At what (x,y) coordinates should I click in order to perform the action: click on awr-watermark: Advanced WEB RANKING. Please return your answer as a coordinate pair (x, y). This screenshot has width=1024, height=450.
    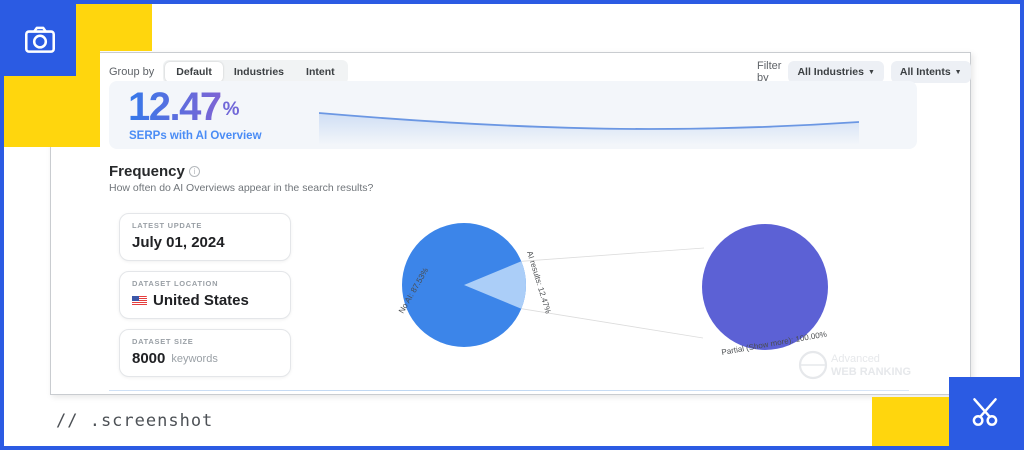
    Looking at the image, I should click on (854, 365).